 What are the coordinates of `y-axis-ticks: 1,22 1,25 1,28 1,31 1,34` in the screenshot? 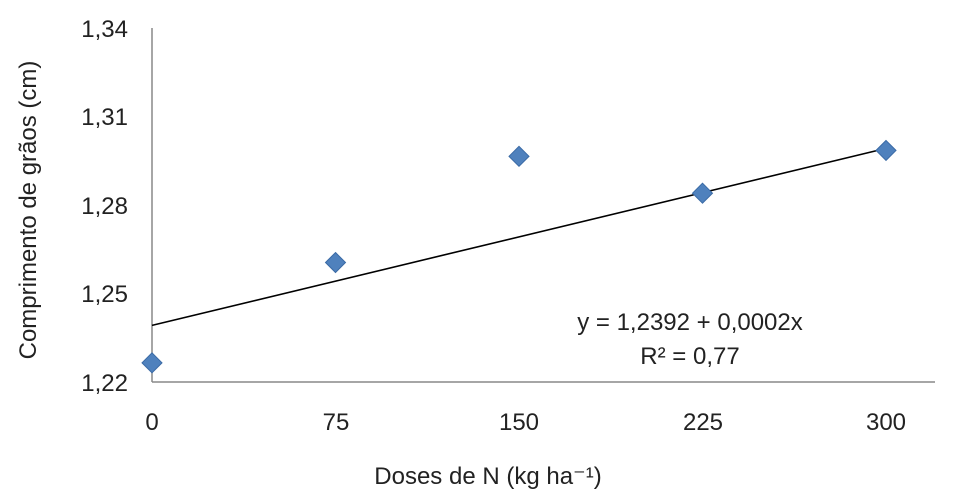 It's located at (104, 206).